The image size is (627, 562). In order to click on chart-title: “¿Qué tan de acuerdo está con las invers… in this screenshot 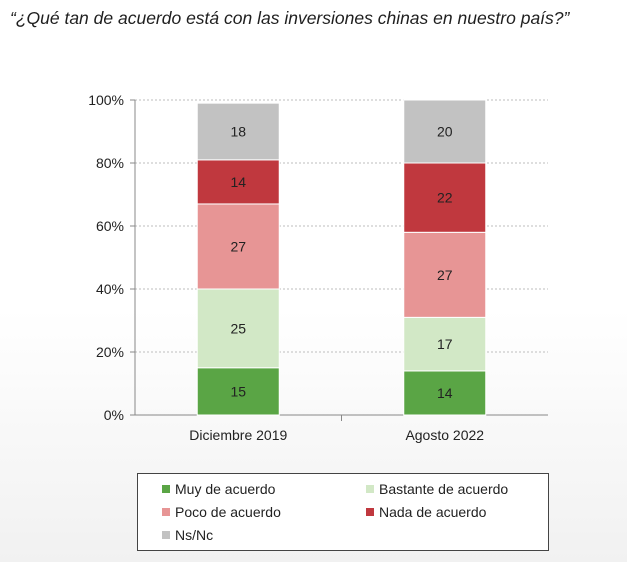, I will do `click(290, 18)`.